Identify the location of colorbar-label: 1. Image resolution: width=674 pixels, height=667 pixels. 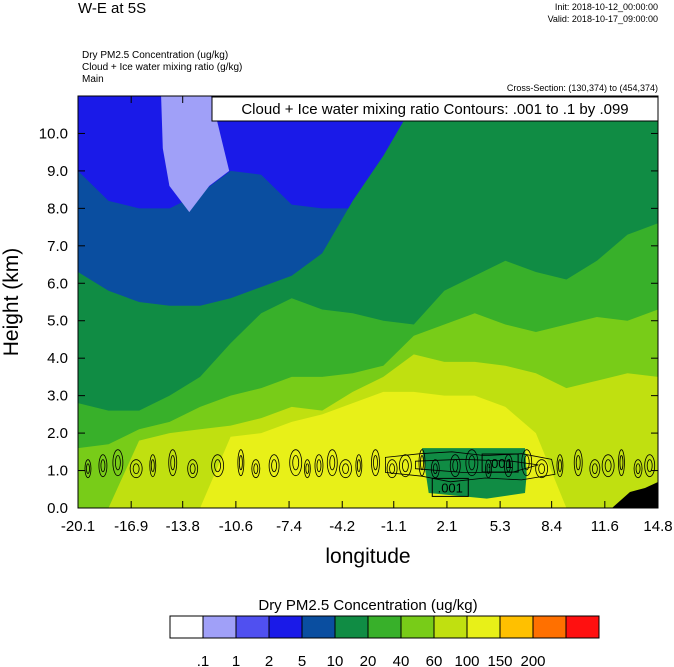
(236, 660).